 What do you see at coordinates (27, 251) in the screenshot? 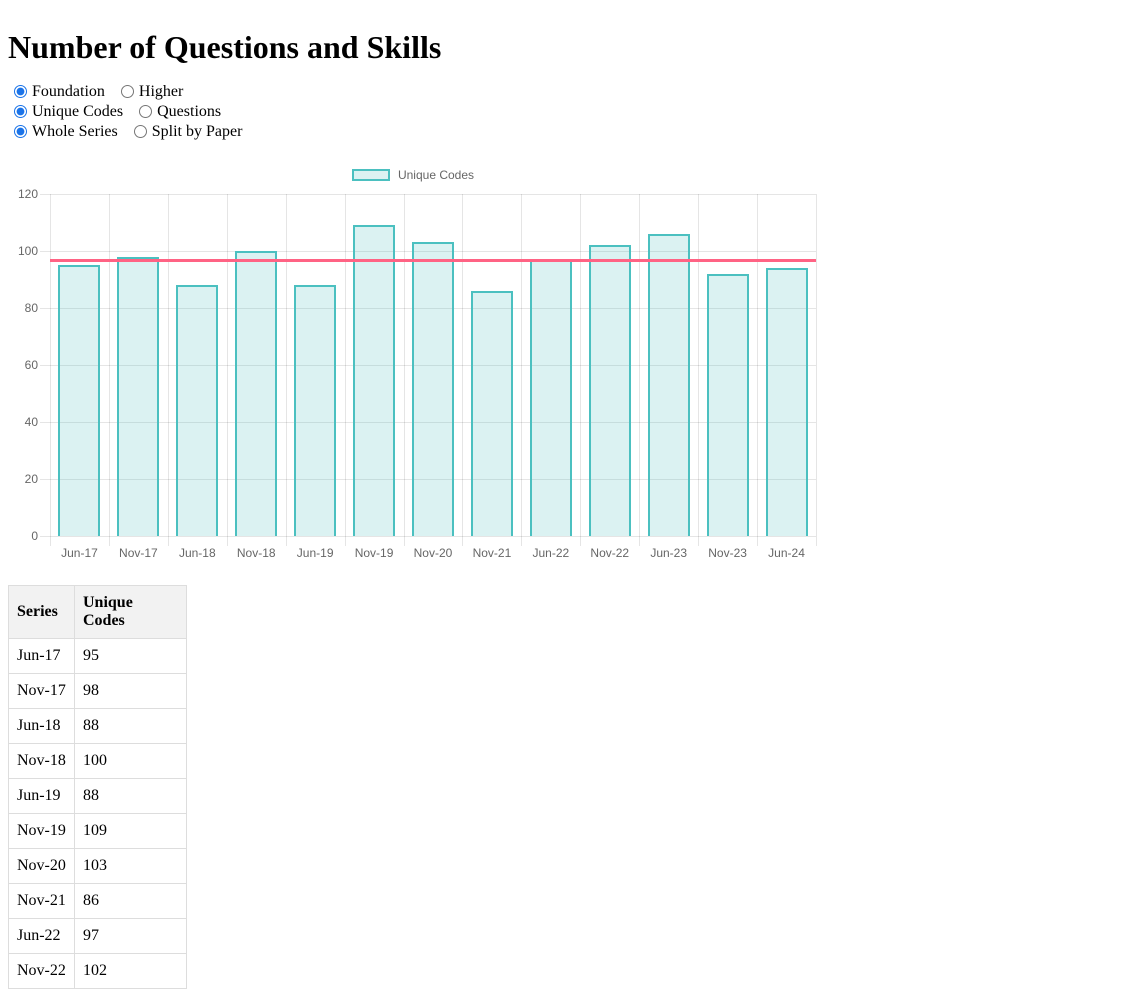
I see `y-axis-tick-label: 100` at bounding box center [27, 251].